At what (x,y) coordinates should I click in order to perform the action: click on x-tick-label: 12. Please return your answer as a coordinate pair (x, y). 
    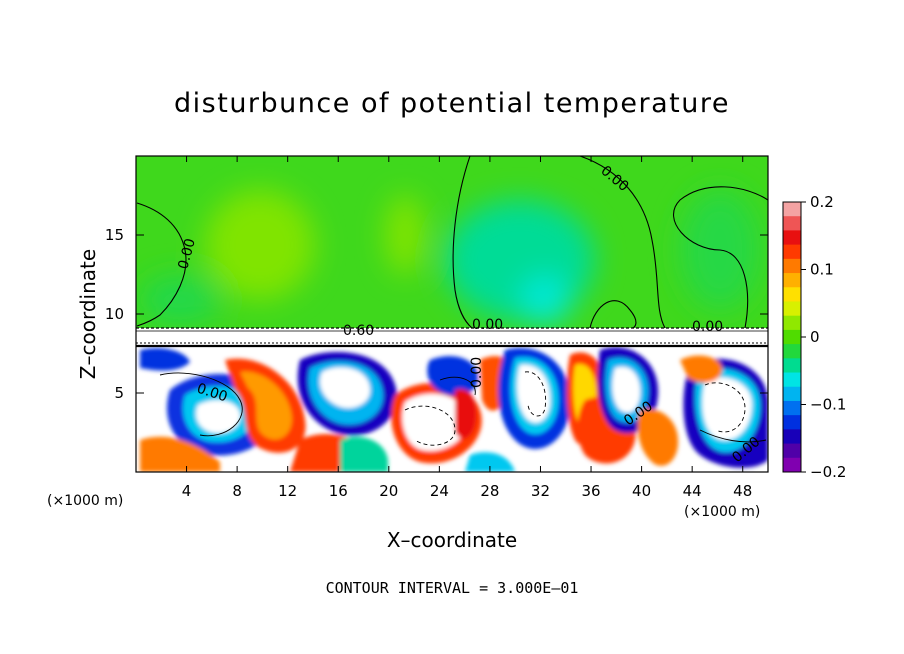
    Looking at the image, I should click on (287, 491).